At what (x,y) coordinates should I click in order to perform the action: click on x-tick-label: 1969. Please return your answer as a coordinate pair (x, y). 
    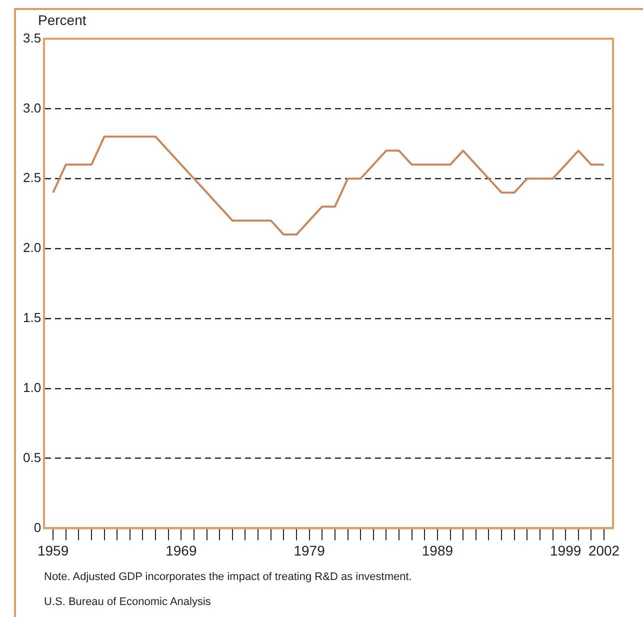
    Looking at the image, I should click on (181, 550).